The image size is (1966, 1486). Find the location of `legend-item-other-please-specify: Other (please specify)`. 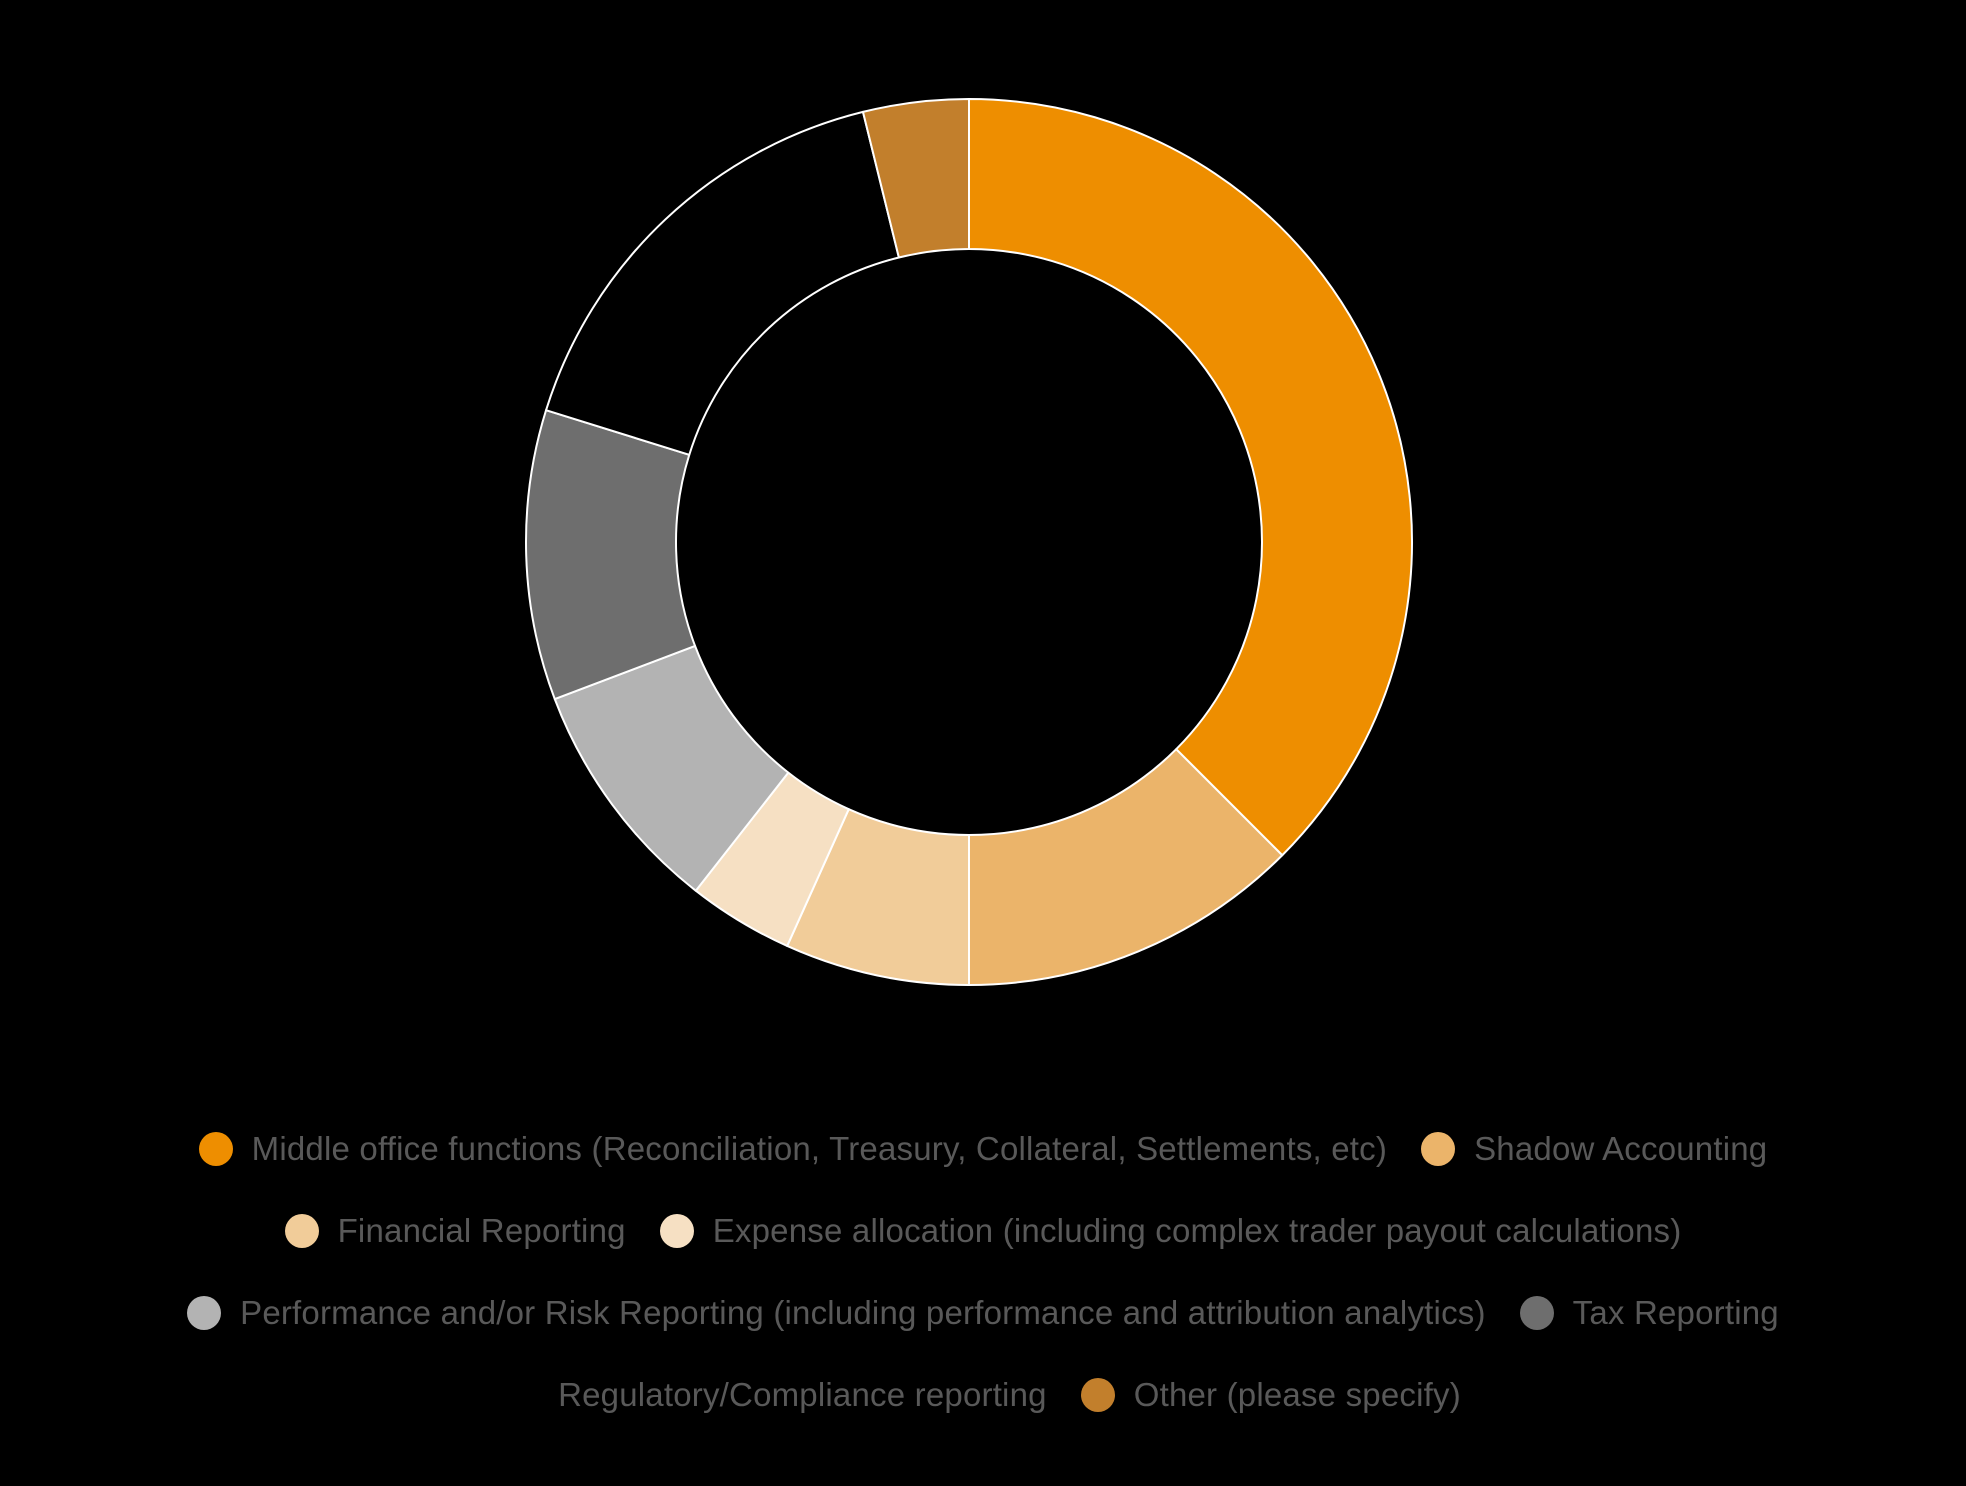

legend-item-other-please-specify: Other (please specify) is located at coordinates (1270, 1395).